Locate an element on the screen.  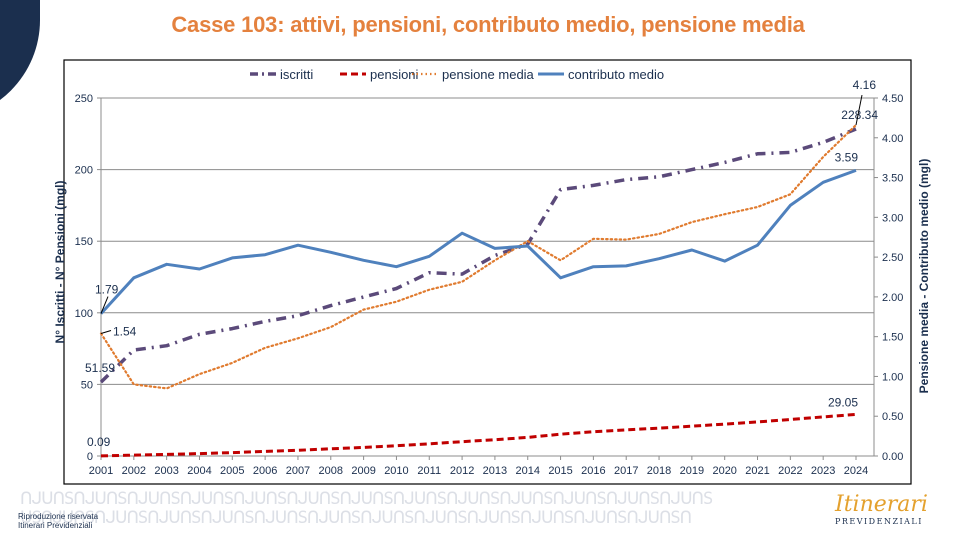
y-tick-label: 200 is located at coordinates (84, 171).